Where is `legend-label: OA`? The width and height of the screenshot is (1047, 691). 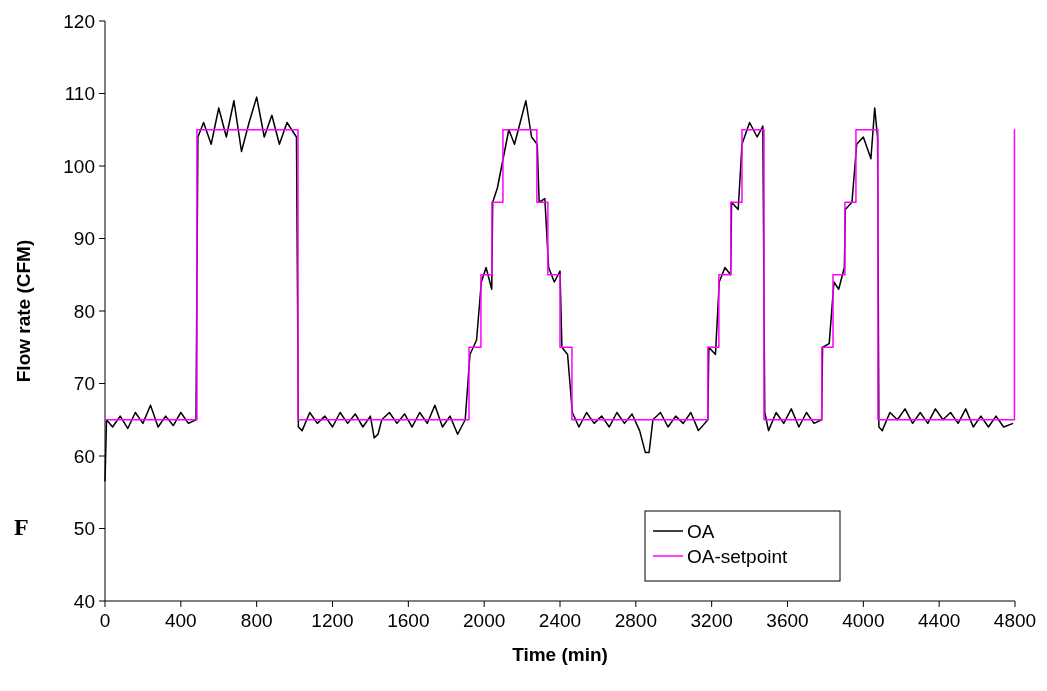
legend-label: OA is located at coordinates (701, 531).